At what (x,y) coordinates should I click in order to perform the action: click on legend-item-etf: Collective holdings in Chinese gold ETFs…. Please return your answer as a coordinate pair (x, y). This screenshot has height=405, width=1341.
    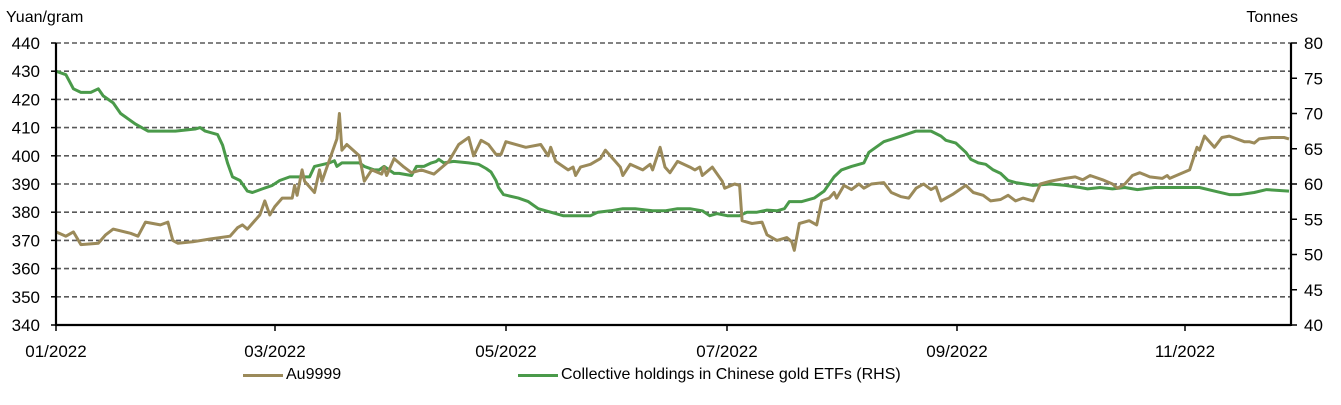
    Looking at the image, I should click on (709, 375).